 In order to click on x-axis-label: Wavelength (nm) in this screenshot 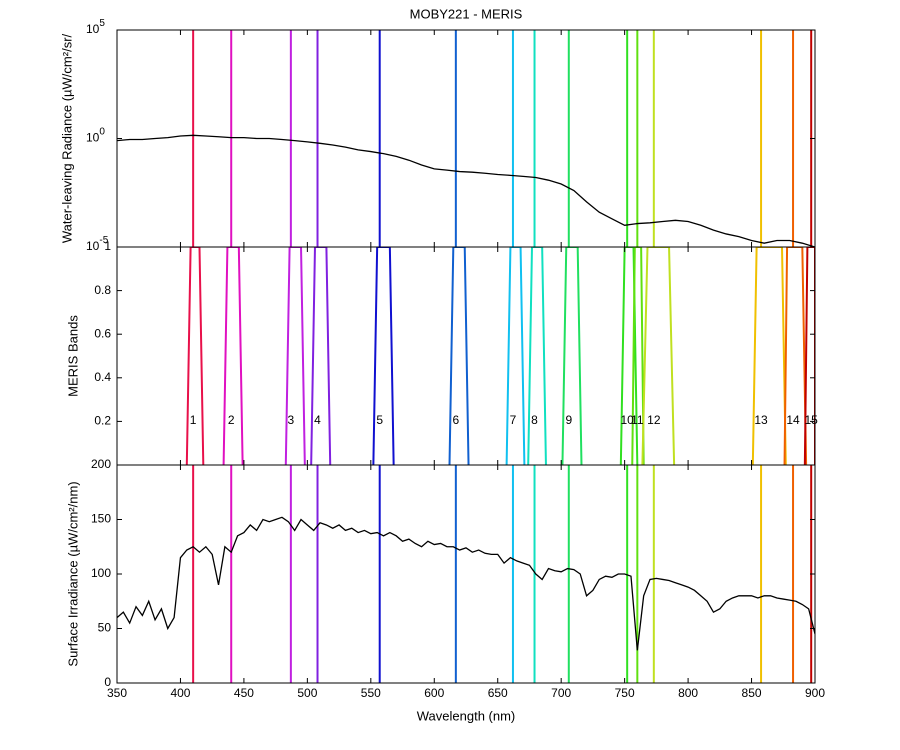, I will do `click(466, 715)`.